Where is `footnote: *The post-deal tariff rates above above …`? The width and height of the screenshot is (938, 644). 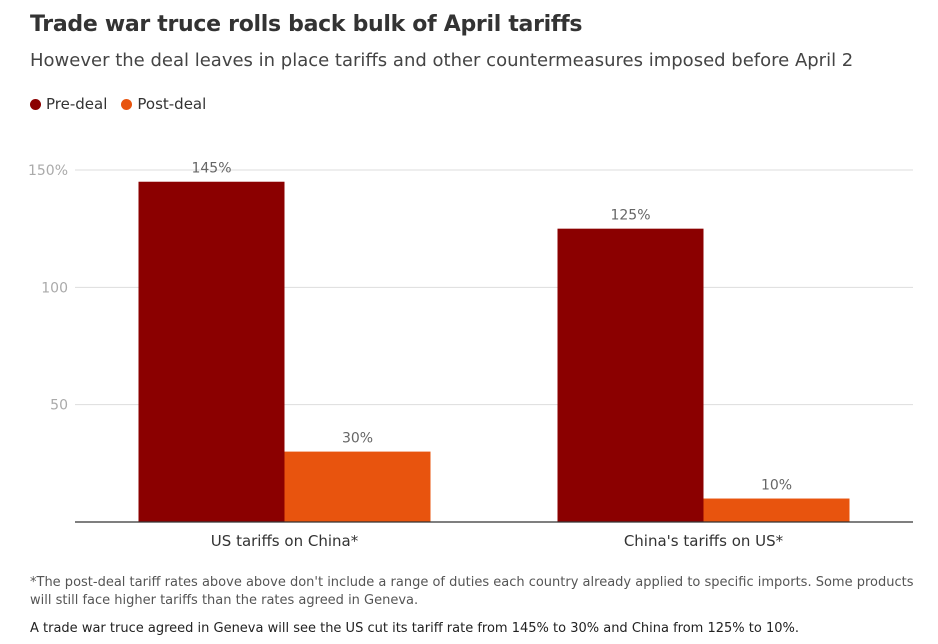 footnote: *The post-deal tariff rates above above … is located at coordinates (472, 591).